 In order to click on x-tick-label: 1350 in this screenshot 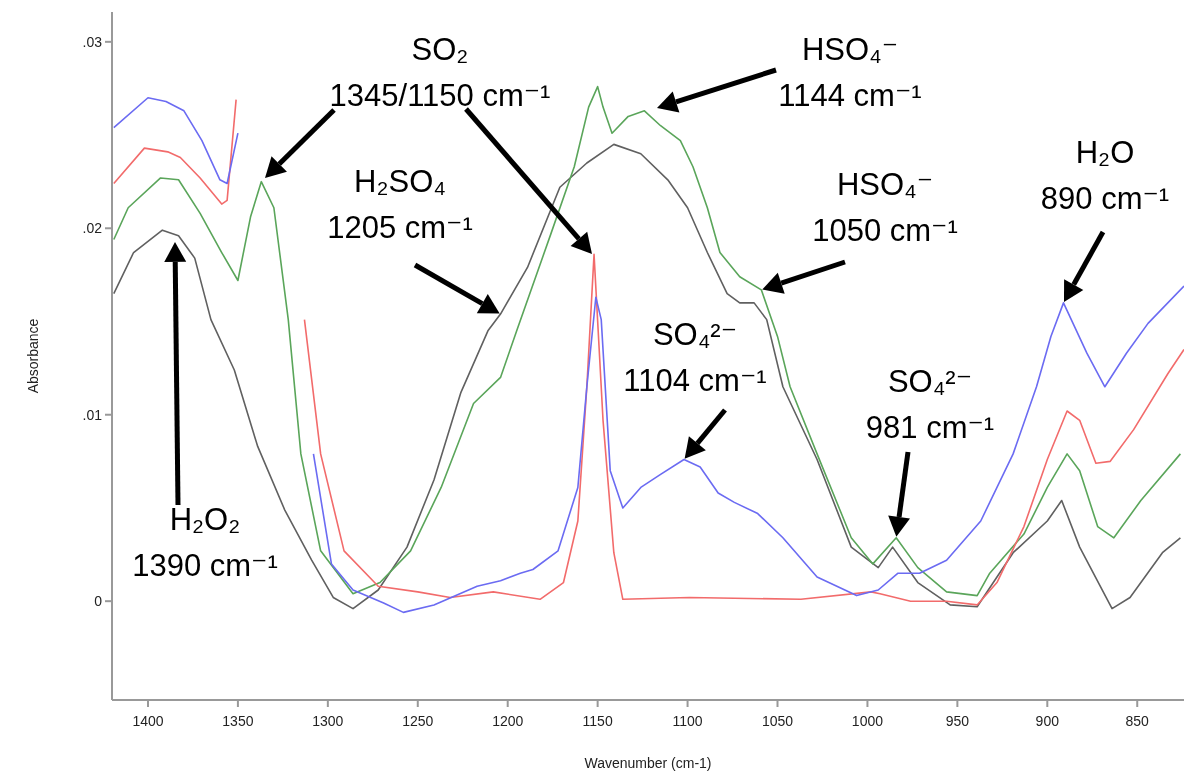, I will do `click(238, 721)`.